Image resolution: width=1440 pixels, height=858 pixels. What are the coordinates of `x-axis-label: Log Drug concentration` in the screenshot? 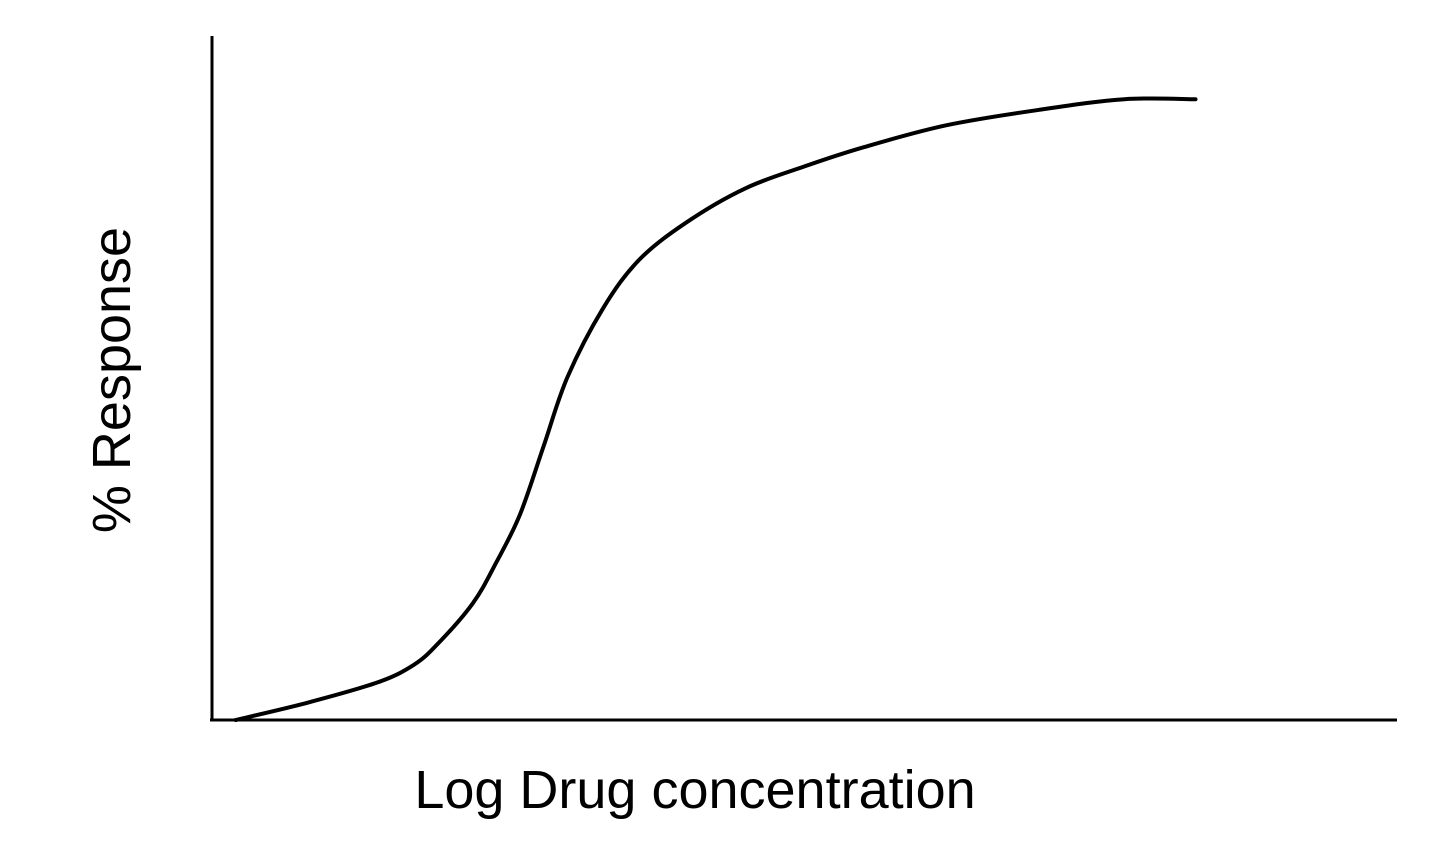 It's located at (694, 790).